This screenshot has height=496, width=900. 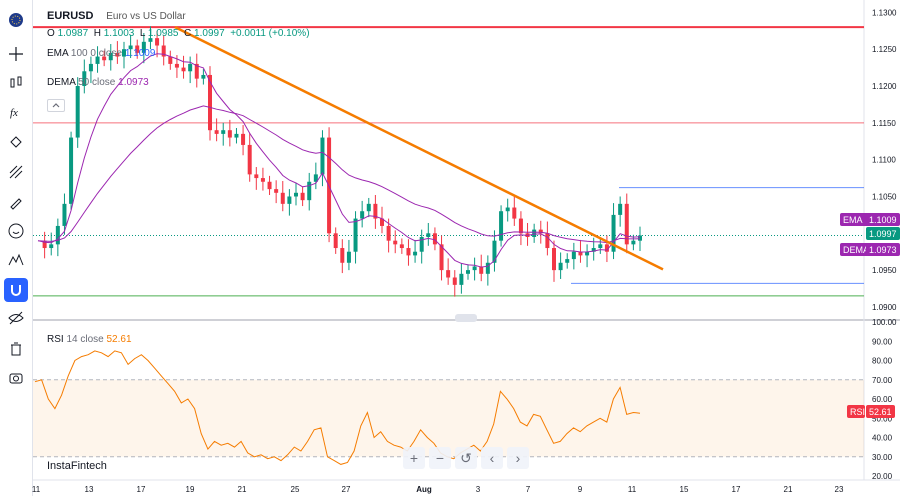 I want to click on camera-icon, so click(x=16, y=378).